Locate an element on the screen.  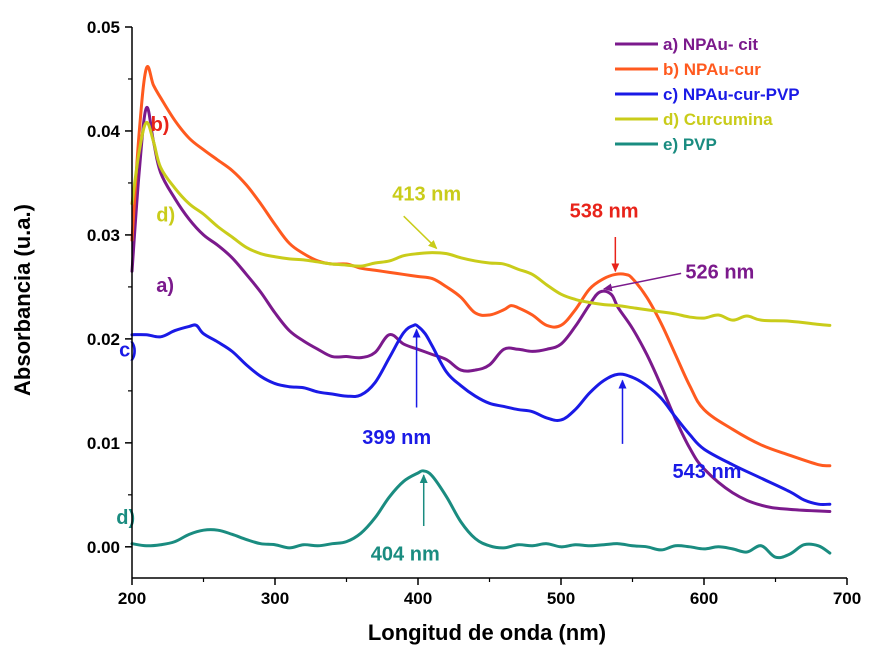
peak-annotation-label: 526 nm is located at coordinates (719, 273).